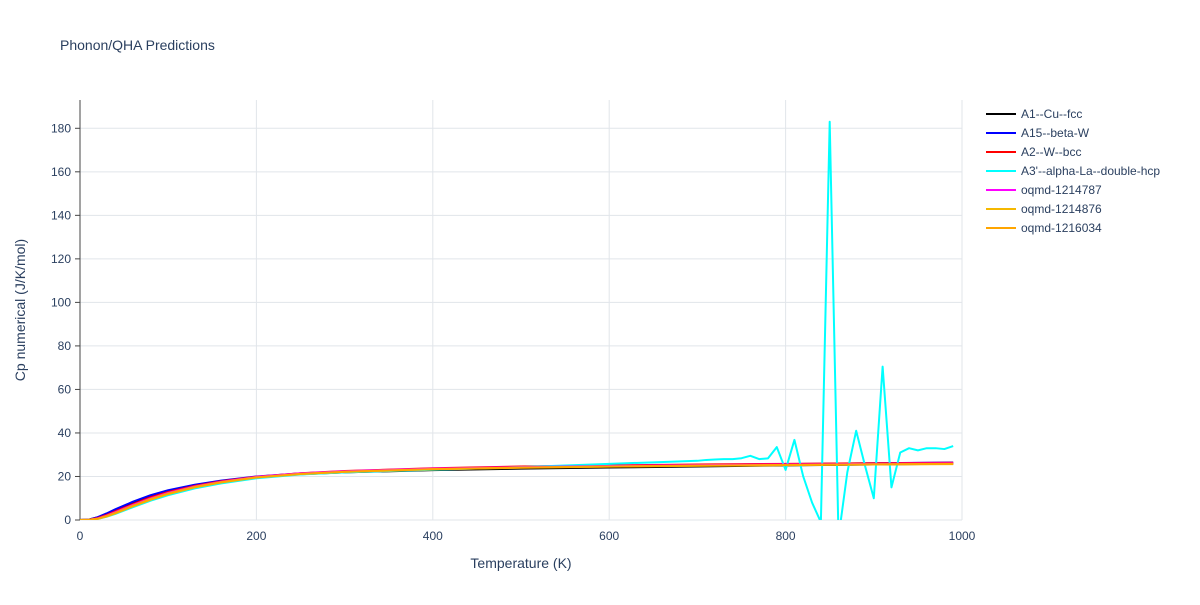 The image size is (1200, 605). What do you see at coordinates (517, 491) in the screenshot?
I see `series-line` at bounding box center [517, 491].